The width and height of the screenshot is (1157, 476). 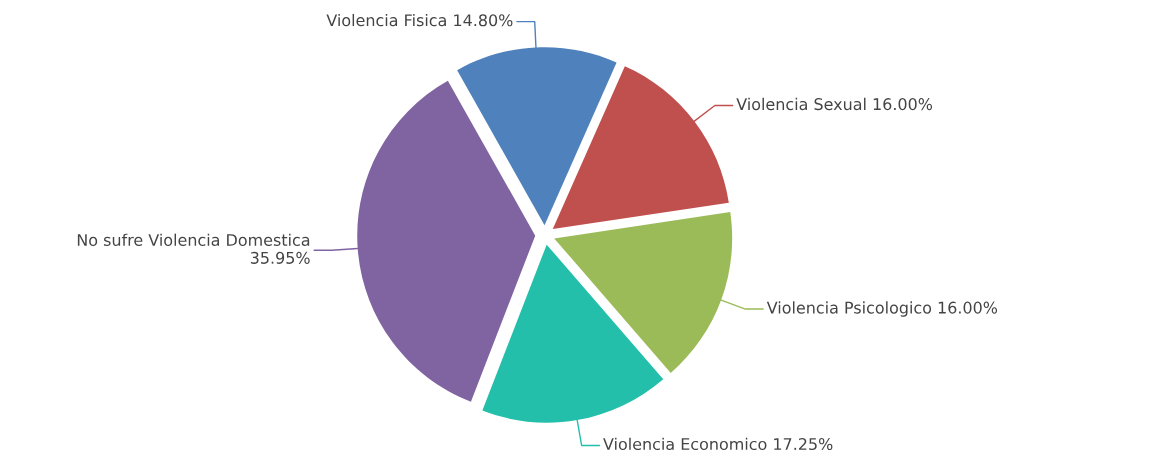 What do you see at coordinates (834, 104) in the screenshot?
I see `slice-label: Violencia Sexual 16.00%` at bounding box center [834, 104].